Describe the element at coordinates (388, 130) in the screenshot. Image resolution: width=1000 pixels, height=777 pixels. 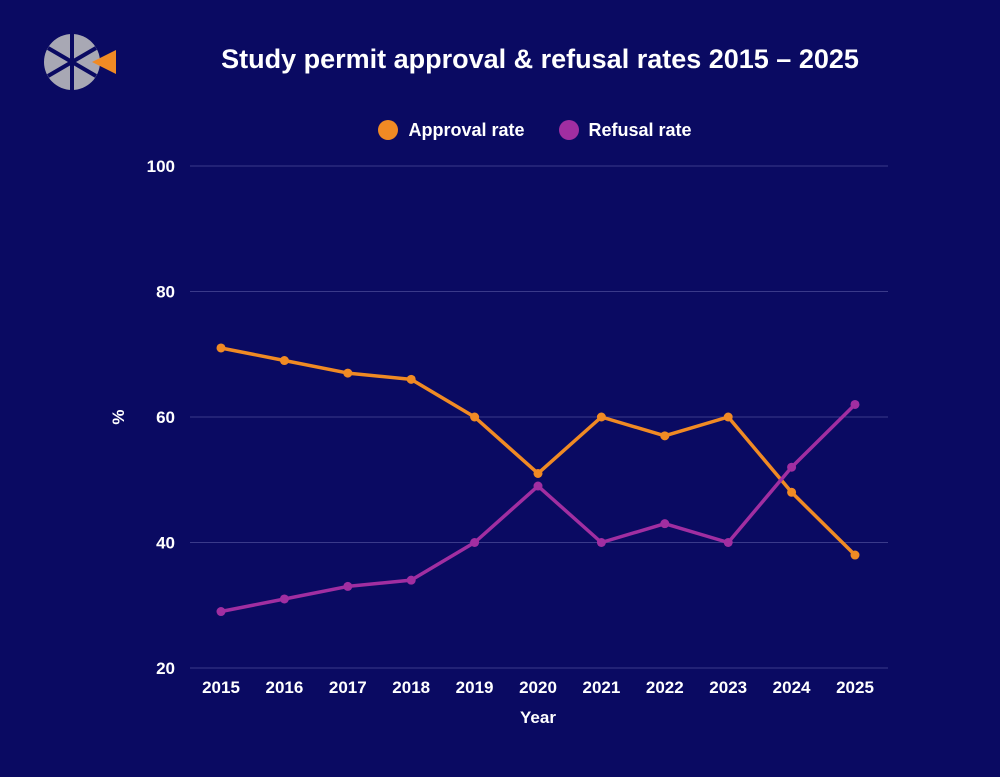
I see `legend-marker-approval` at that location.